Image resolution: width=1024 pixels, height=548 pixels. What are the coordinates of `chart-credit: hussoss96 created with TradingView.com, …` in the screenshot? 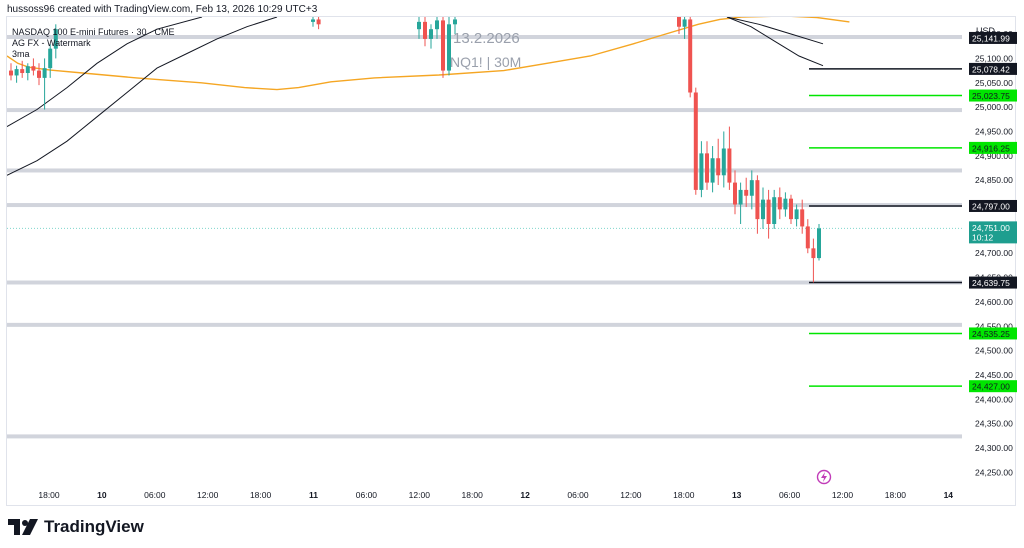 It's located at (162, 9).